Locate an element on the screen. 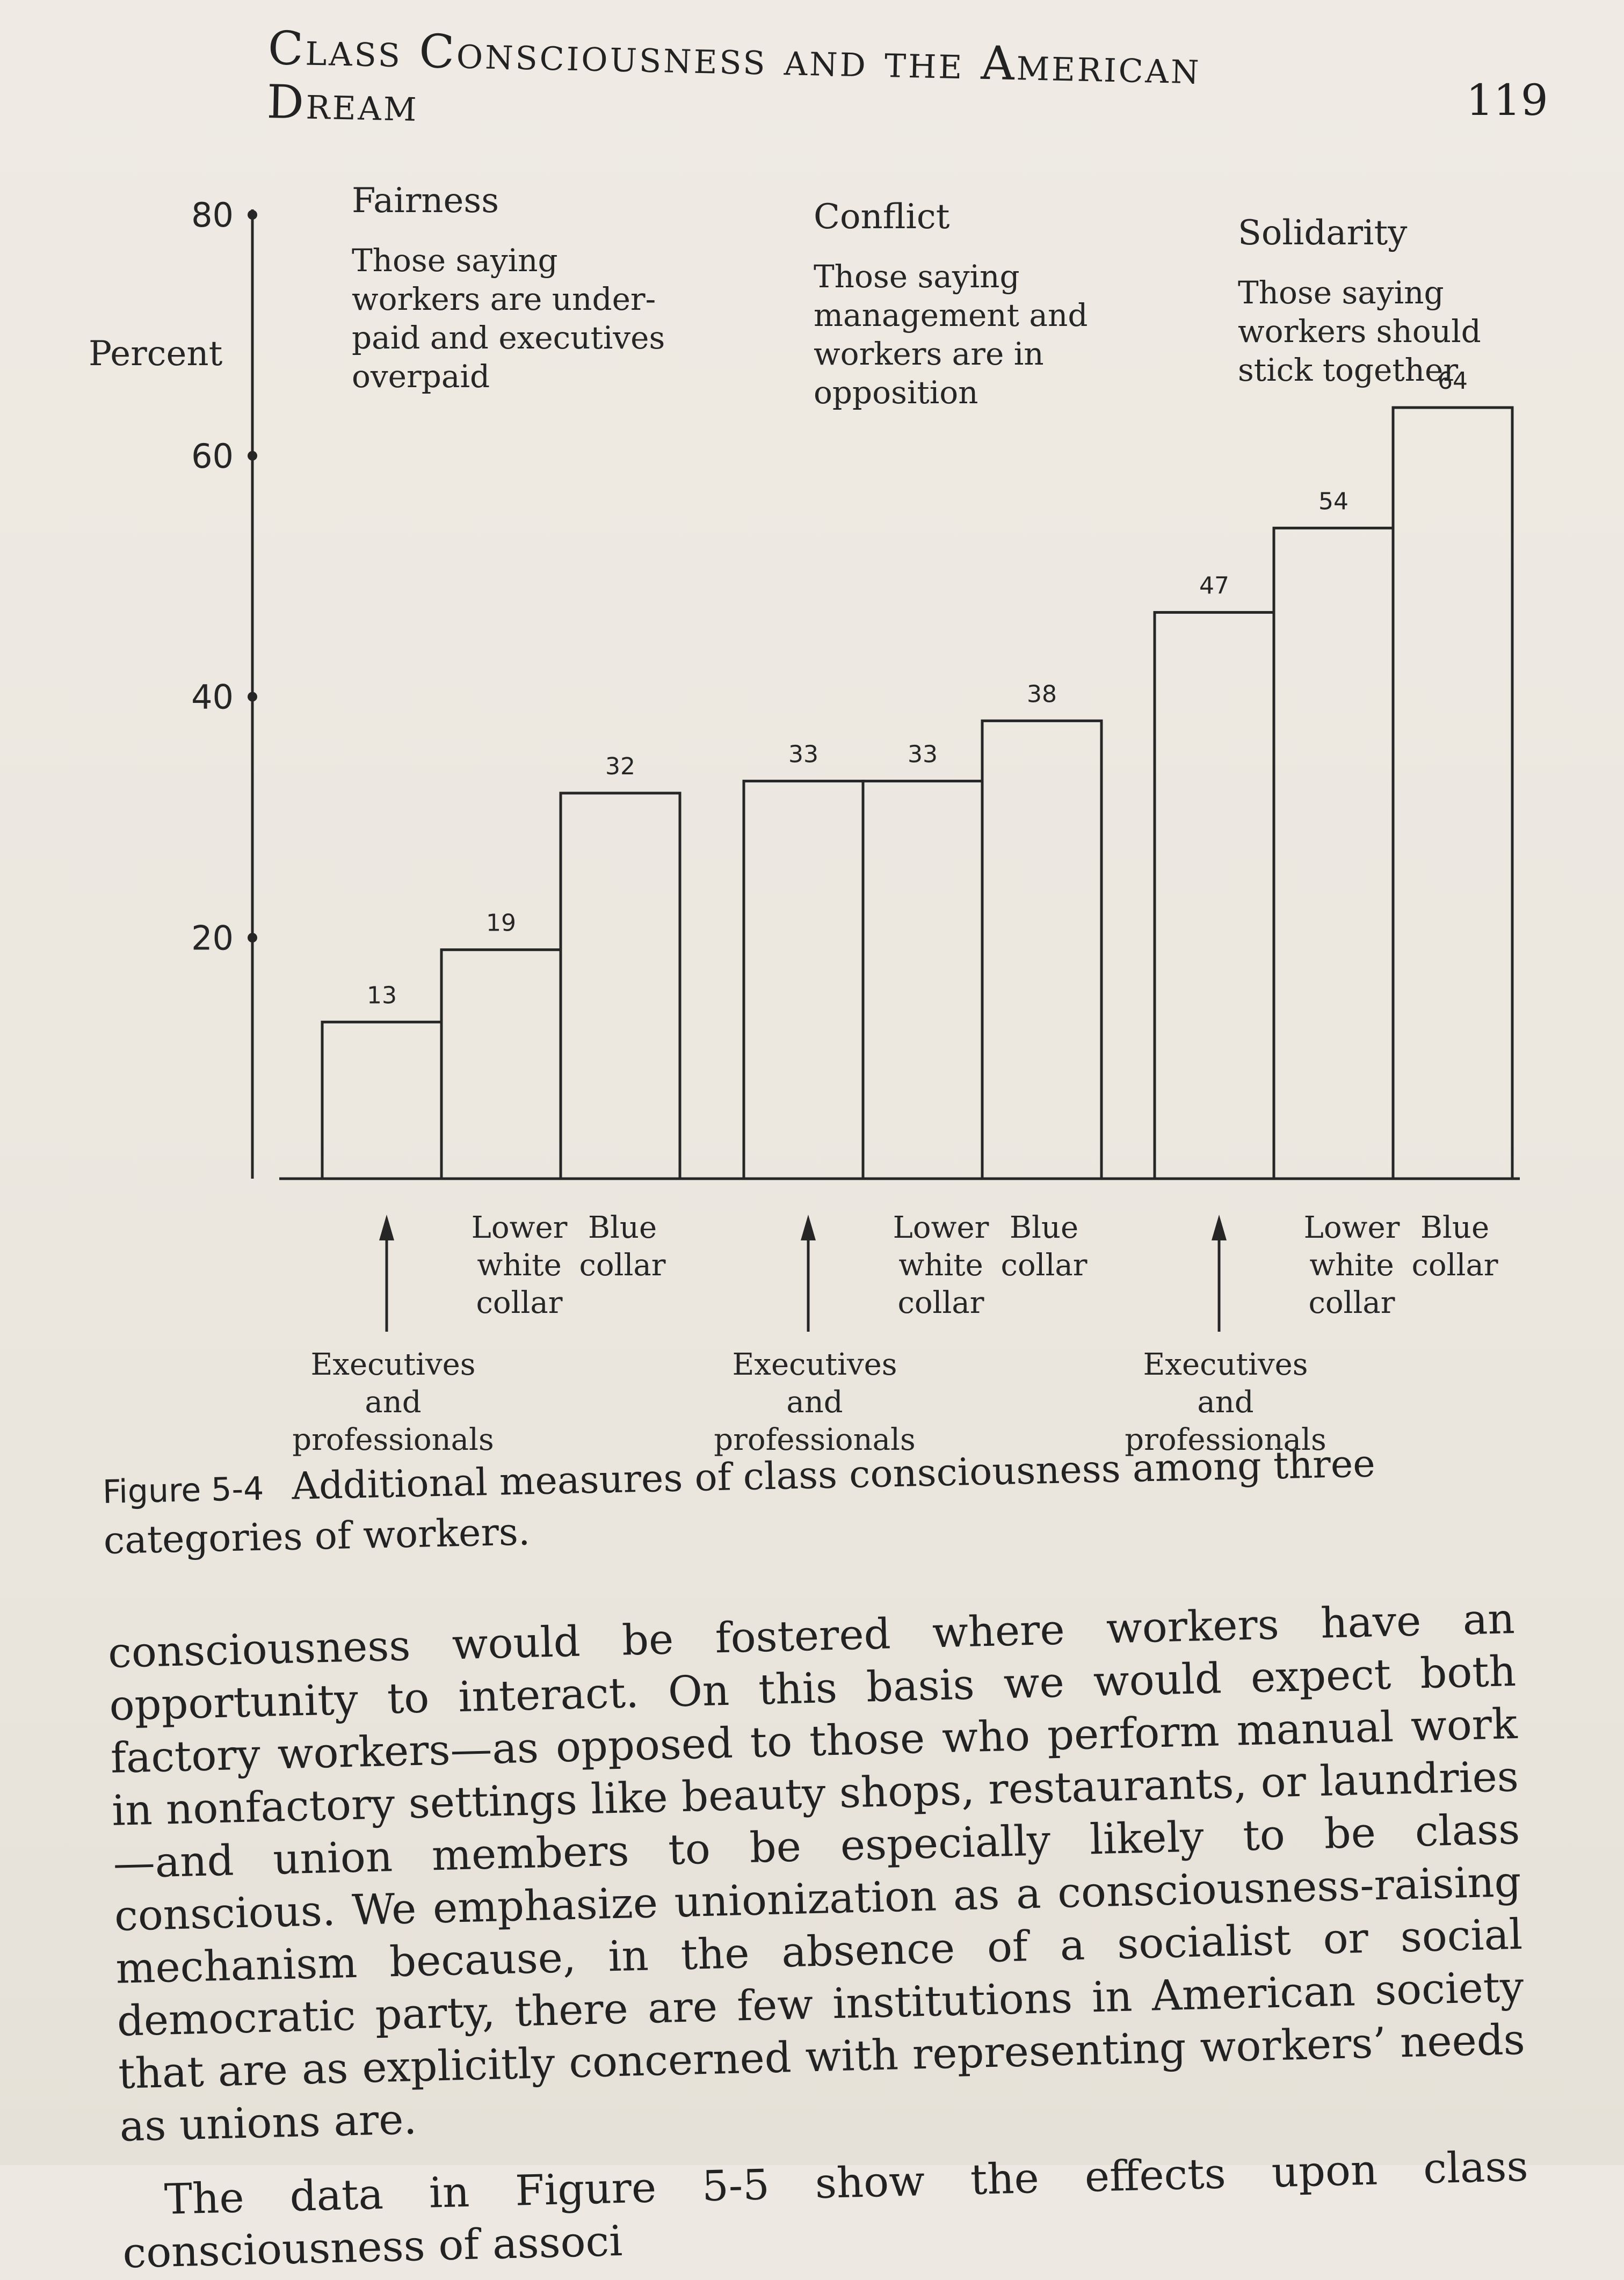 The width and height of the screenshot is (1624, 2280). y-tick-label: 60 is located at coordinates (212, 456).